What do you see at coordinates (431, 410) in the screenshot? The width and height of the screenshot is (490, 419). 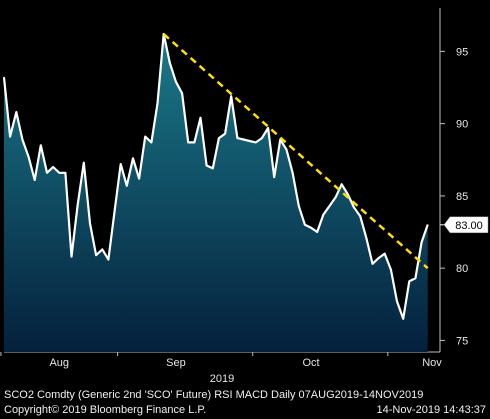 I see `footer-timestamp: 14-Nov-2019 14:43:37` at bounding box center [431, 410].